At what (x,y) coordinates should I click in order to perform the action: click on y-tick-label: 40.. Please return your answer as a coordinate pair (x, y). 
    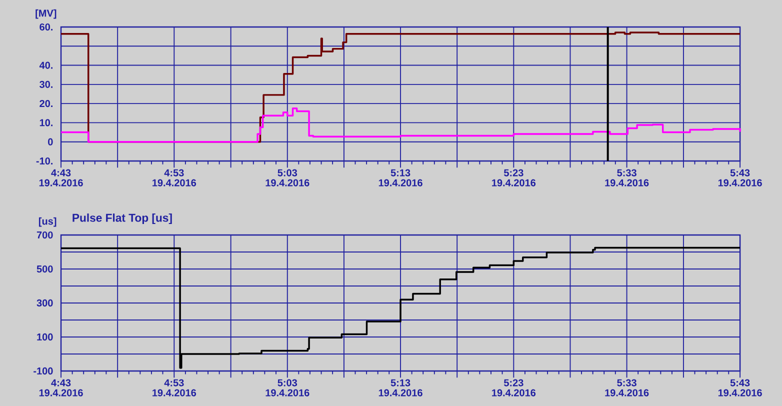
    Looking at the image, I should click on (45, 65).